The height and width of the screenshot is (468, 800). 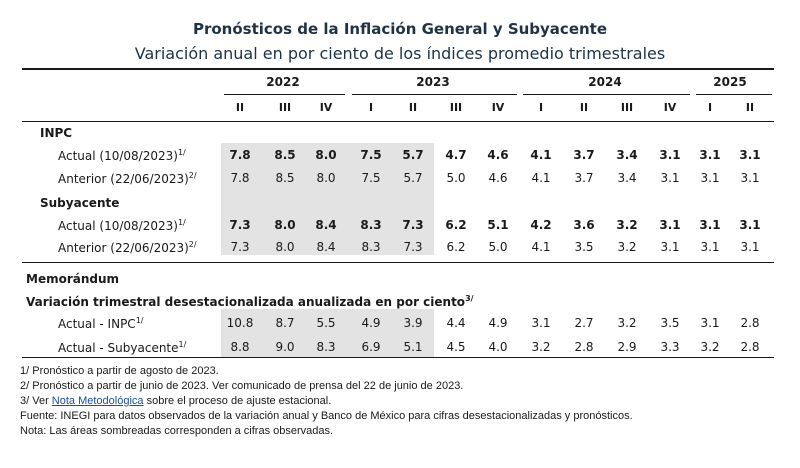 I want to click on table-cell: 8.5, so click(x=285, y=178).